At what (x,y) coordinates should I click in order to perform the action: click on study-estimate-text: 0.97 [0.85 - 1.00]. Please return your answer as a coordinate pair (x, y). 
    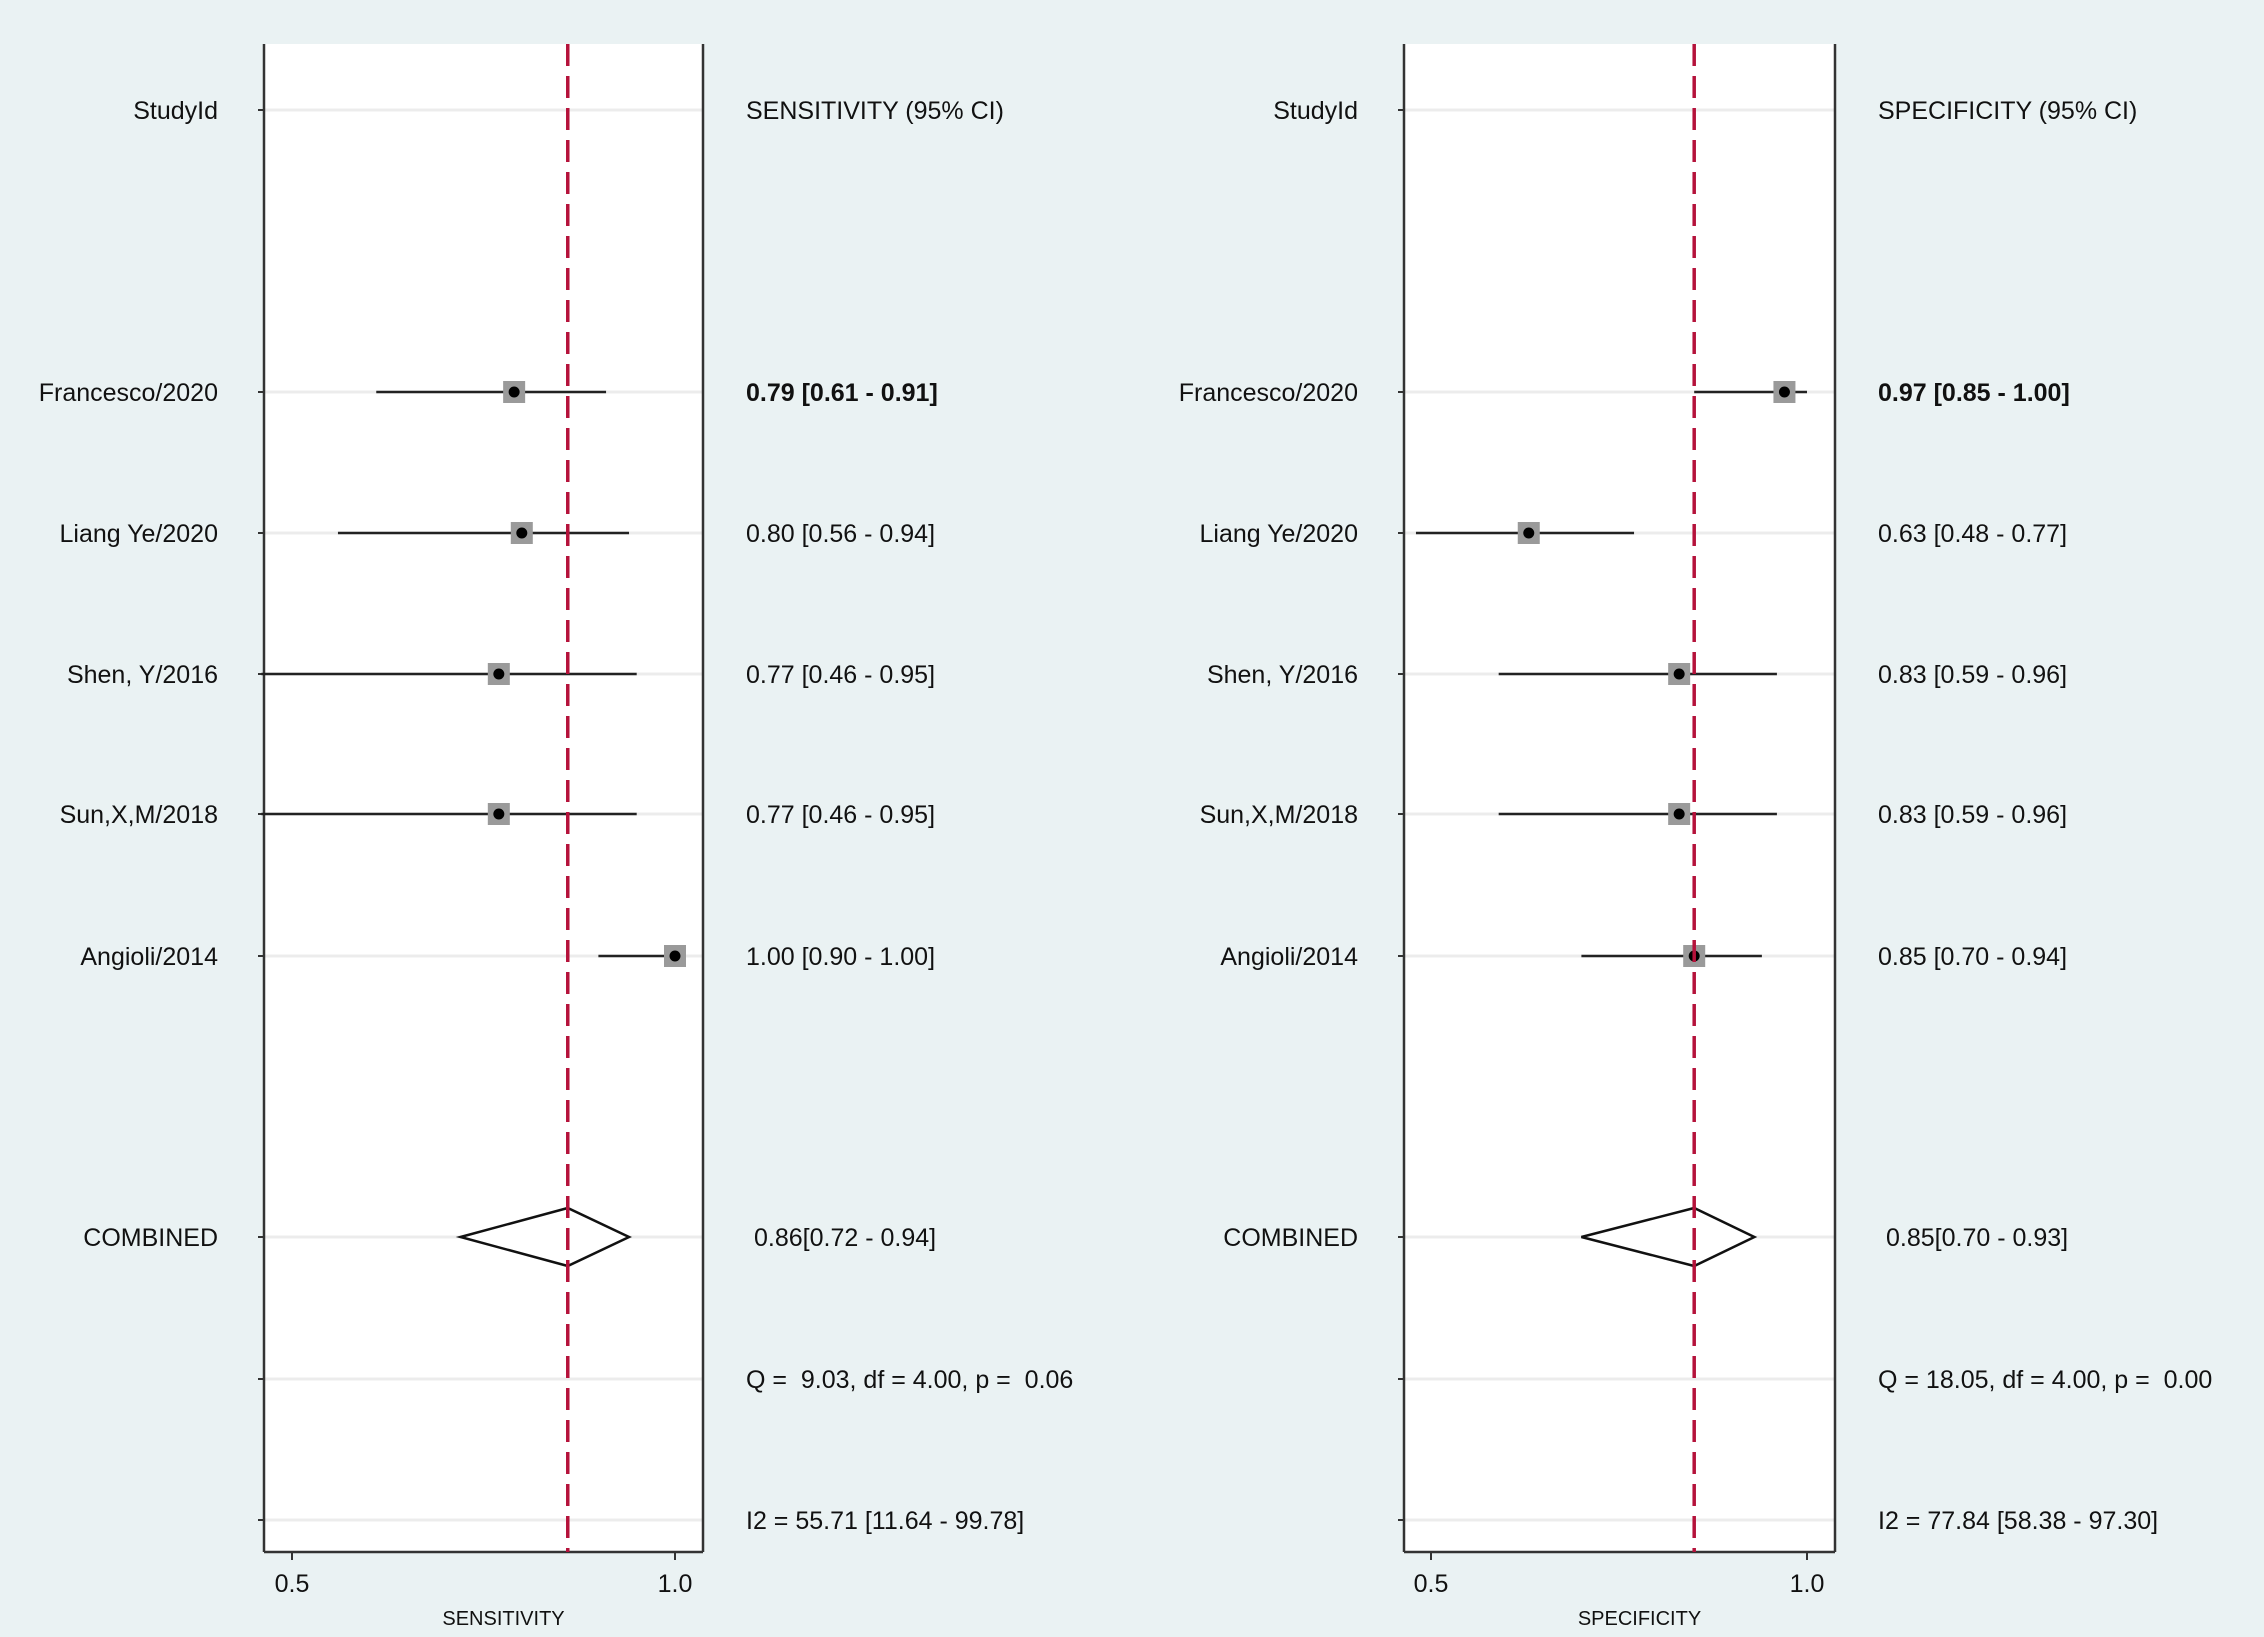
    Looking at the image, I should click on (1974, 393).